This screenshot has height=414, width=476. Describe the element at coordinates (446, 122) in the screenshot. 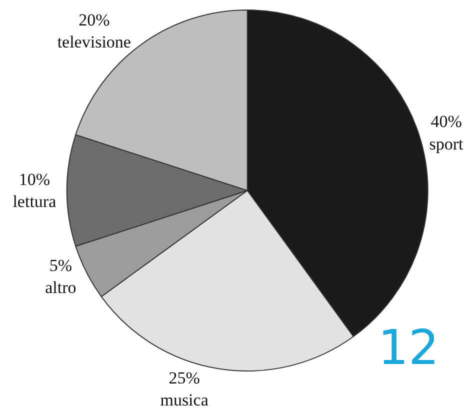

I see `data-label: 40%` at that location.